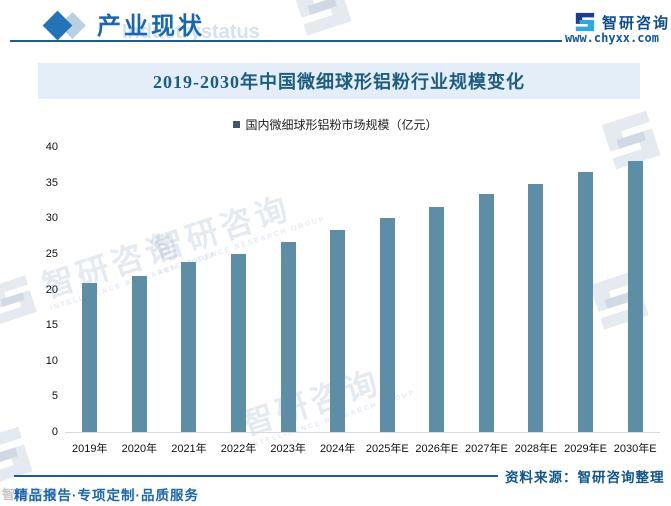 The height and width of the screenshot is (506, 671). What do you see at coordinates (151, 26) in the screenshot?
I see `section-title: 产业现状` at bounding box center [151, 26].